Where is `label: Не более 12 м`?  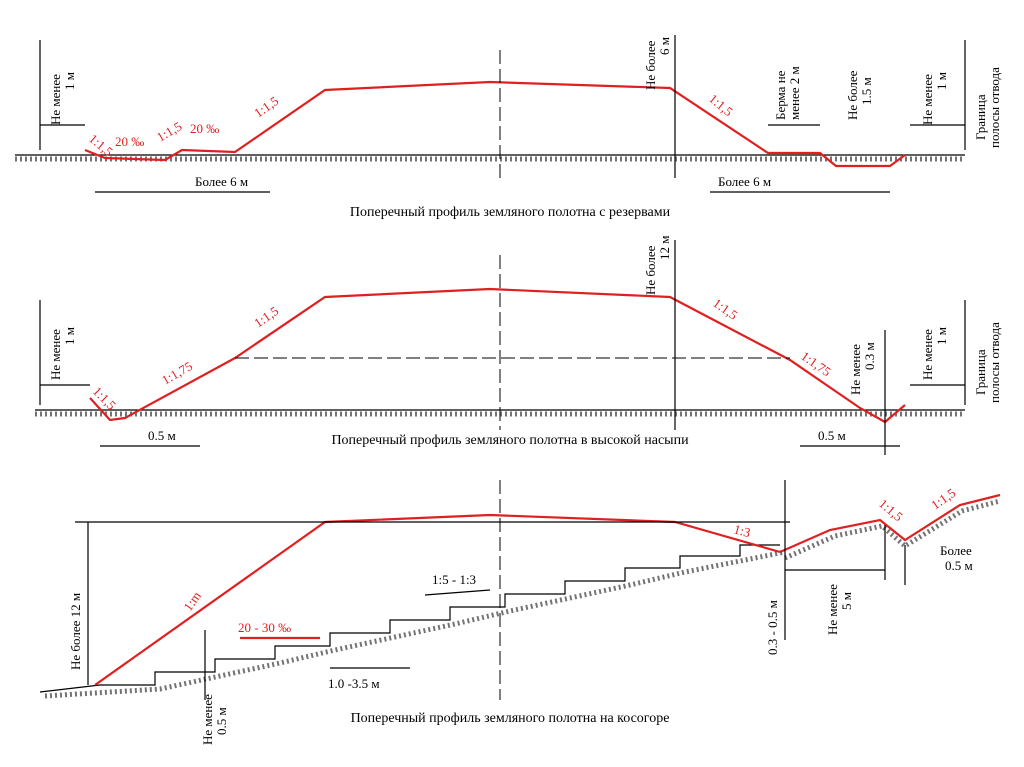 label: Не более 12 м is located at coordinates (75, 631).